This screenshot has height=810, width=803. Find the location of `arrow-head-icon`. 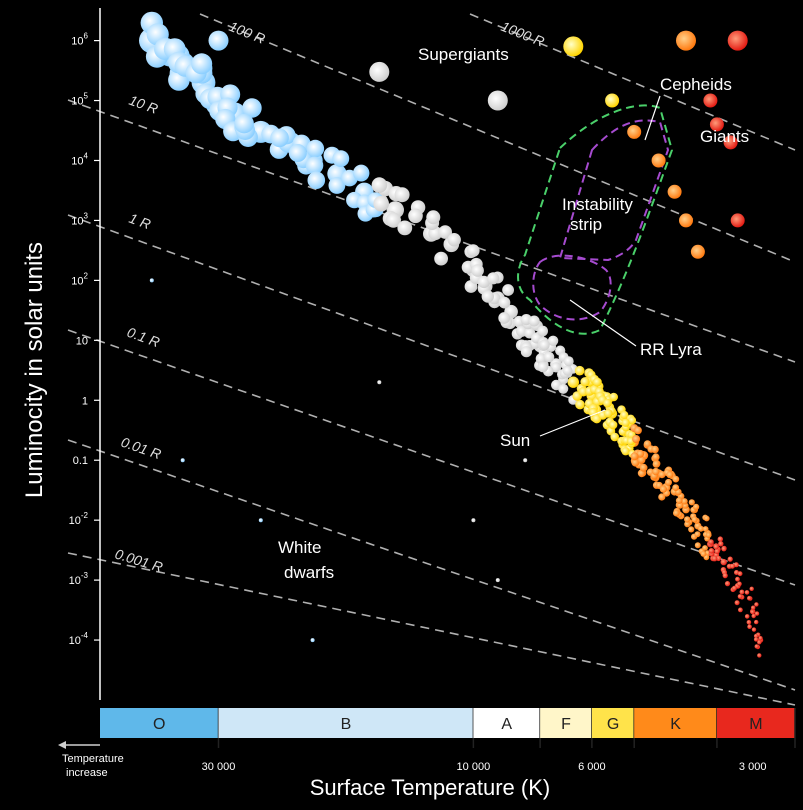

arrow-head-icon is located at coordinates (62, 745).